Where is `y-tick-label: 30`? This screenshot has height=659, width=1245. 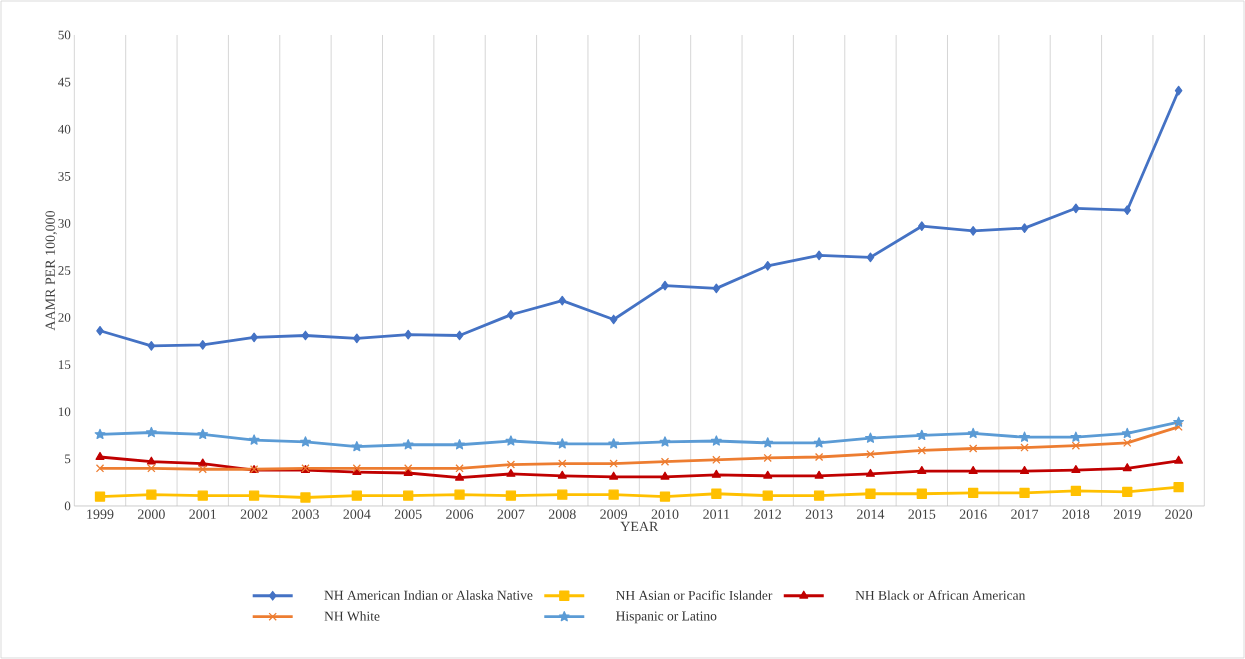 y-tick-label: 30 is located at coordinates (64, 223).